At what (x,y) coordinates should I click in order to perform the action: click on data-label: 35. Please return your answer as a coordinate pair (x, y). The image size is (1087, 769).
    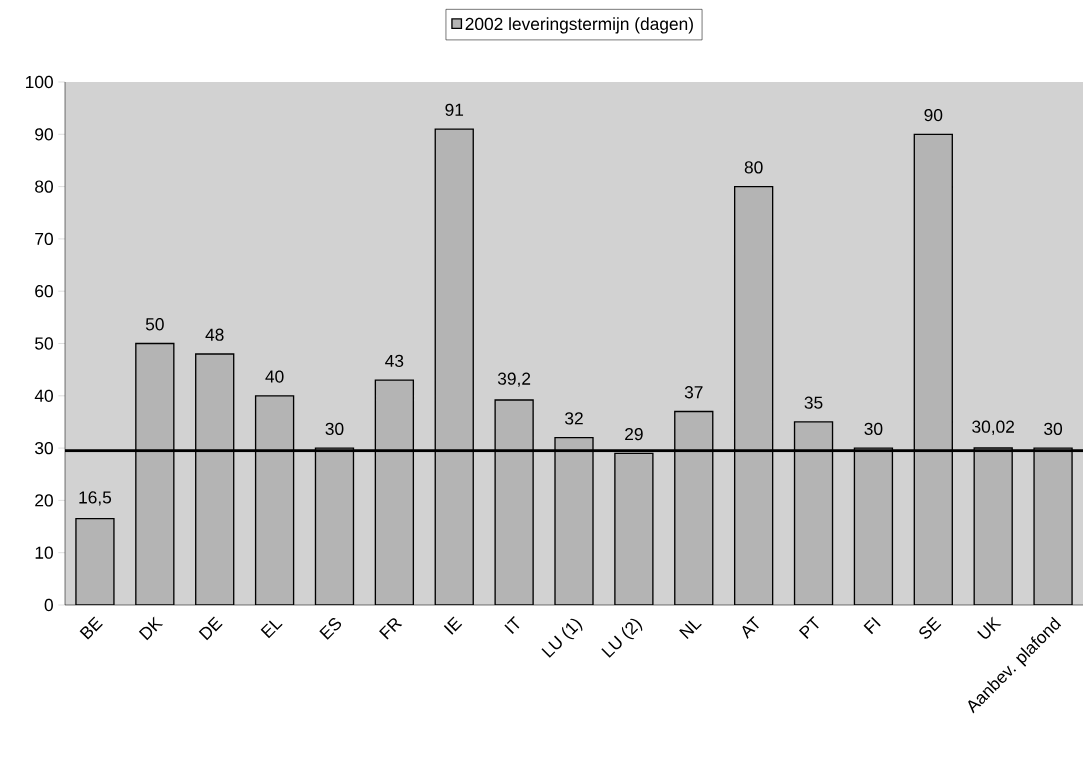
    Looking at the image, I should click on (813, 402).